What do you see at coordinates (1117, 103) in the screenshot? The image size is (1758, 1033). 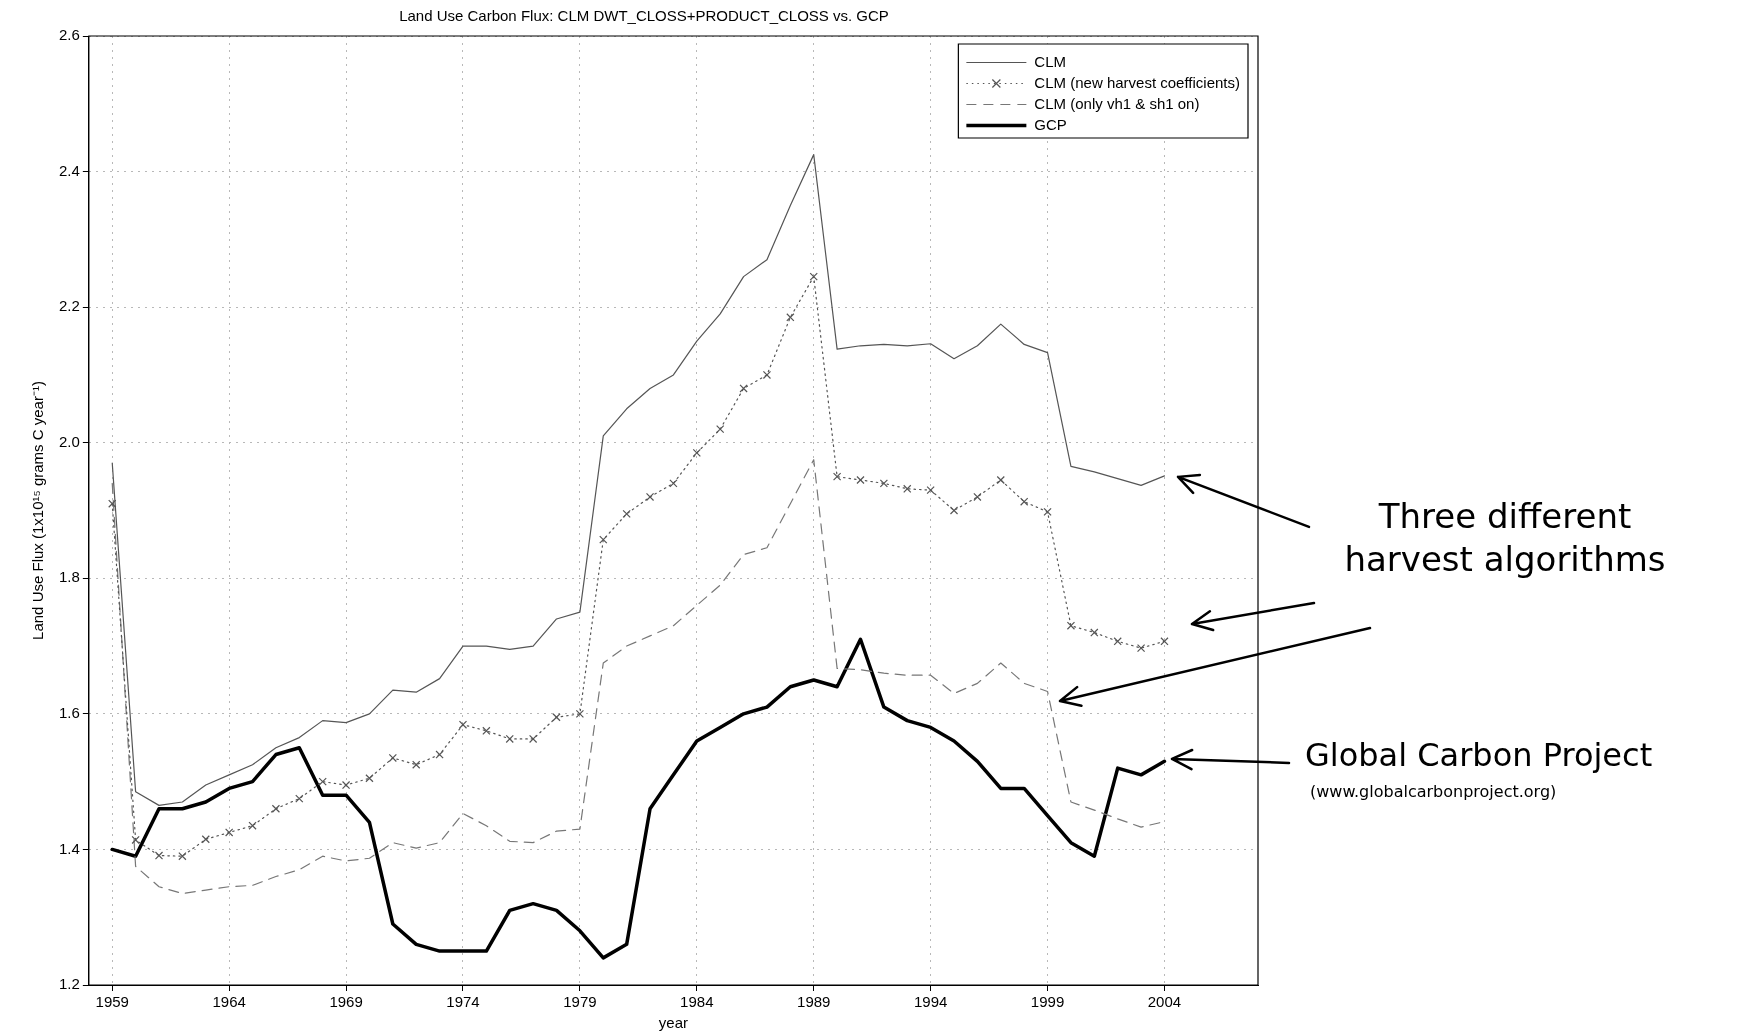 I see `legend-label: CLM (only vh1 & sh1 on)` at bounding box center [1117, 103].